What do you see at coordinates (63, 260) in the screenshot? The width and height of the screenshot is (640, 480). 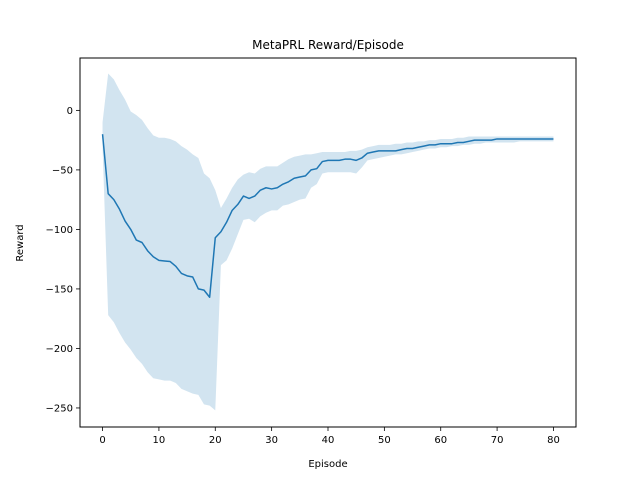 I see `y-axis: 0 −50 −100 −150 −200 −250` at bounding box center [63, 260].